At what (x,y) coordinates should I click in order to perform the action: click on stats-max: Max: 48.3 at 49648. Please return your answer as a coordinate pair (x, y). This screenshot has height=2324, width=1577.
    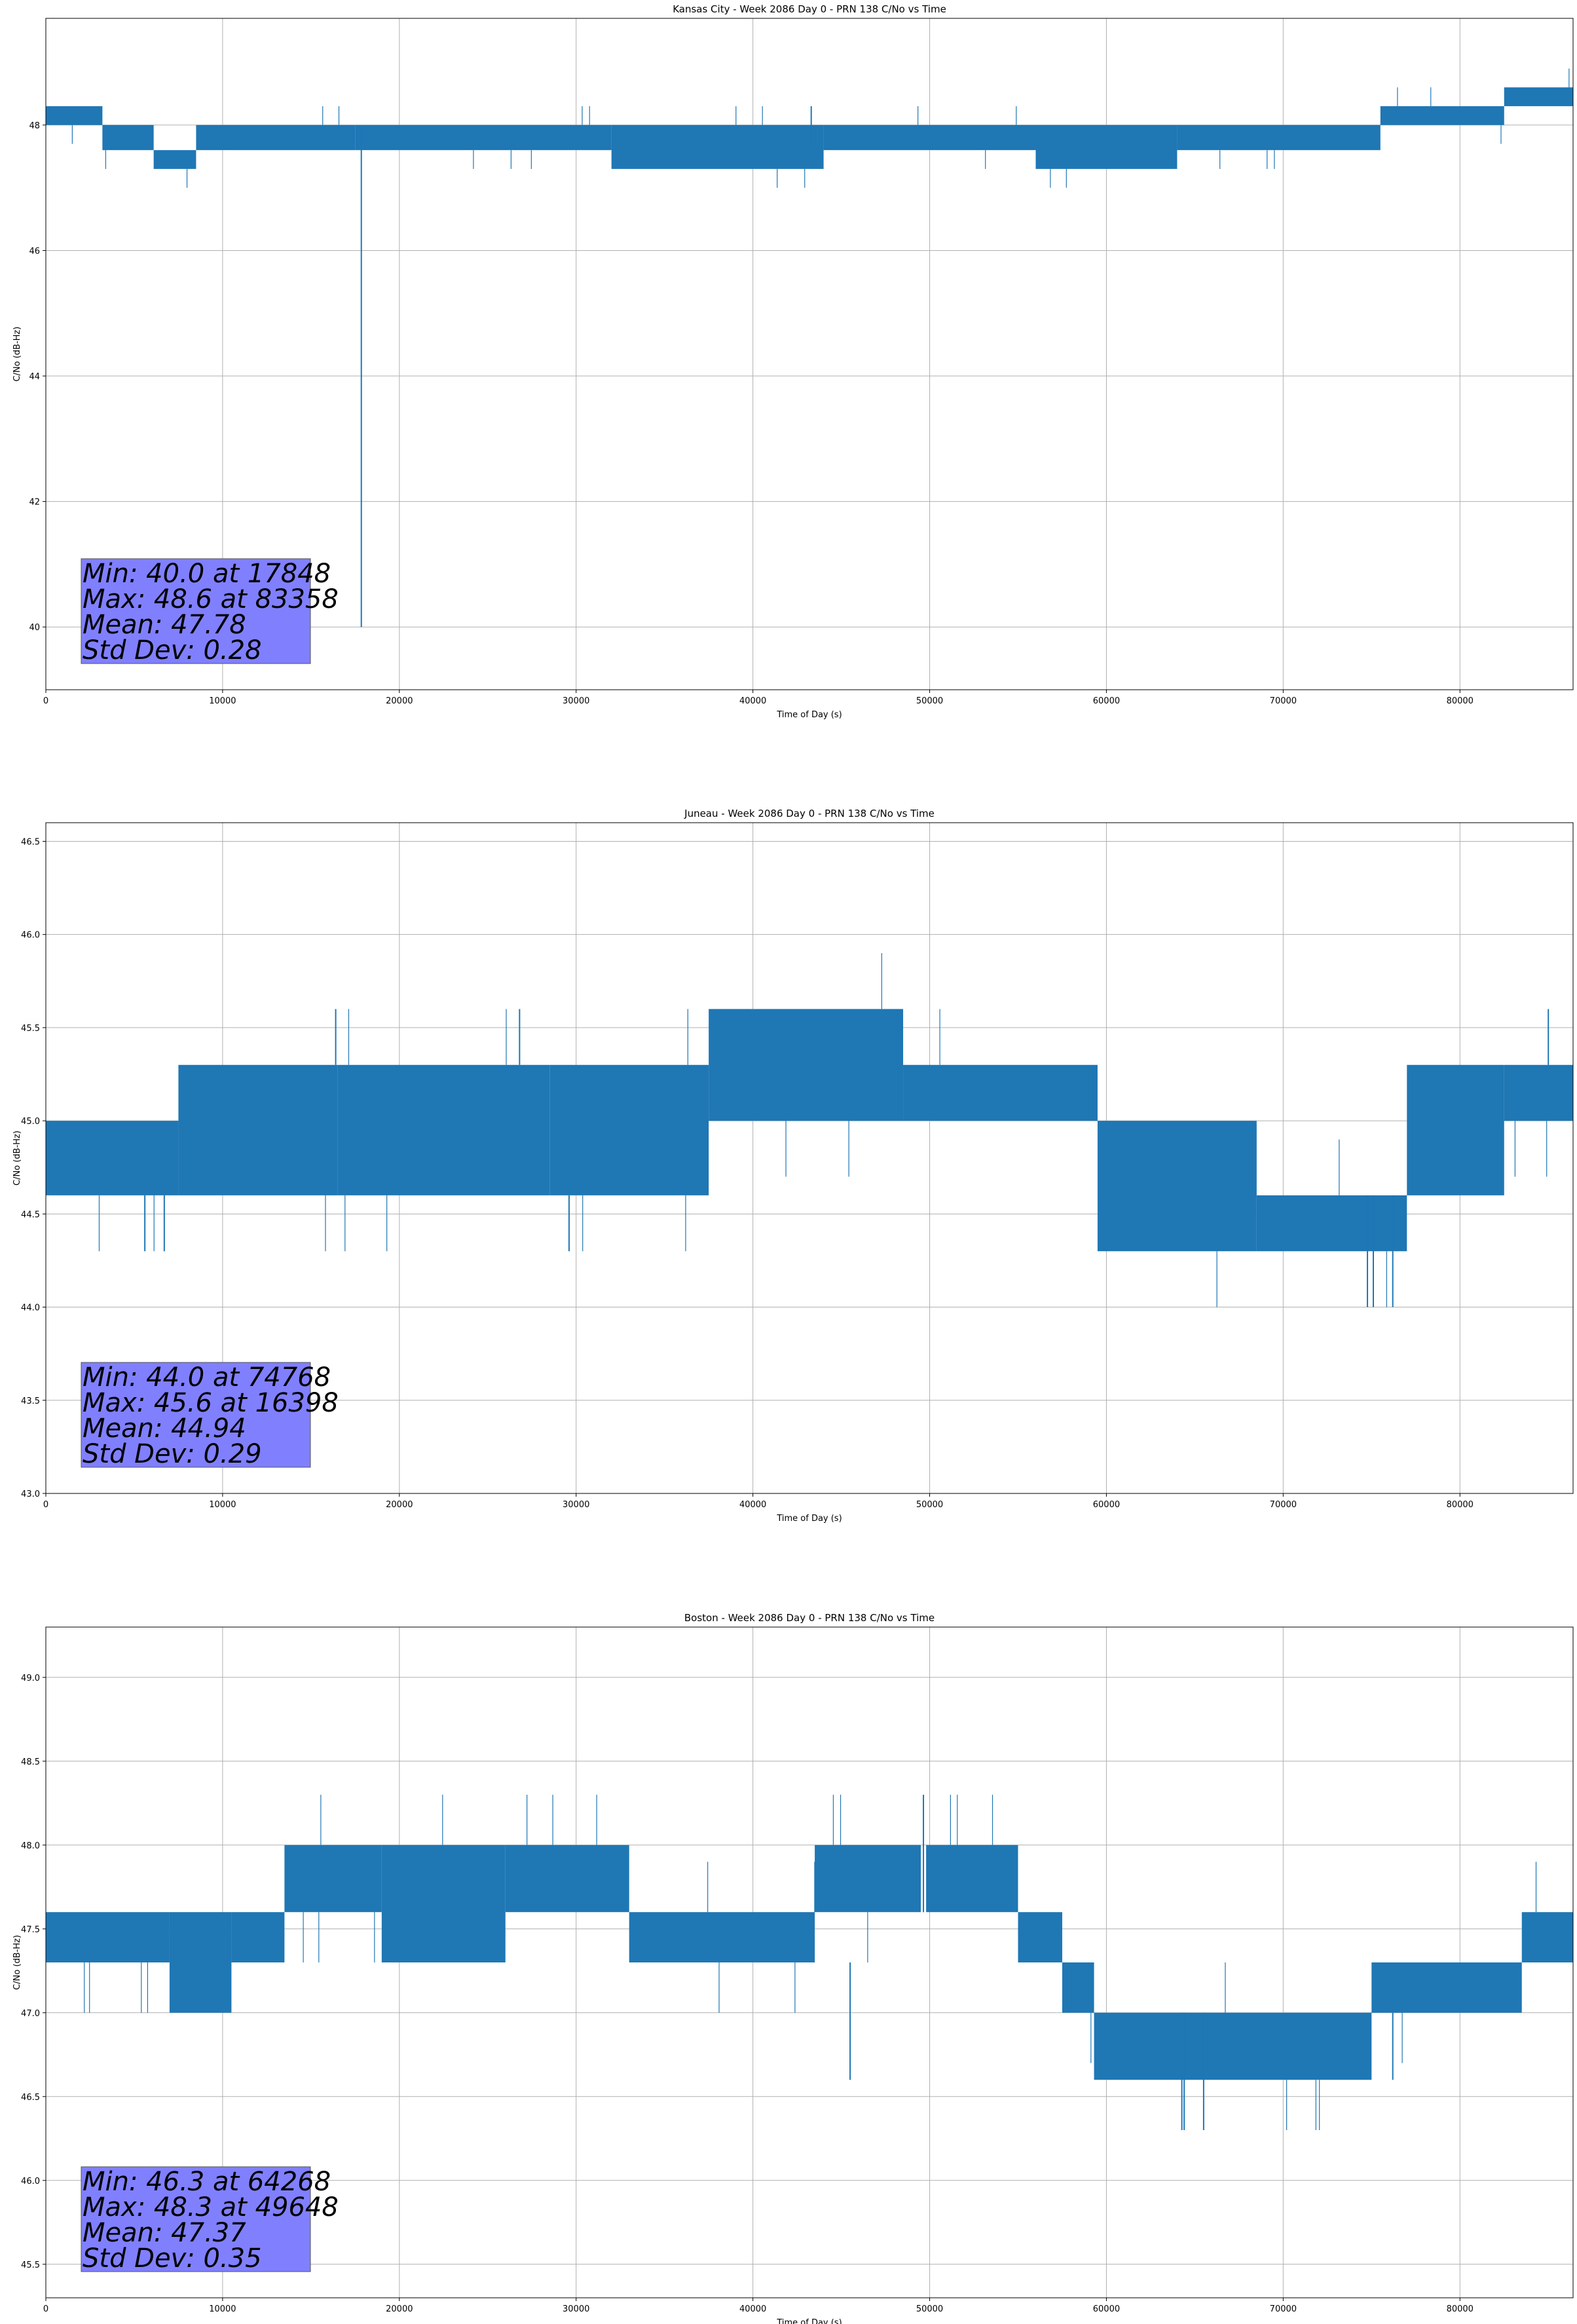
    Looking at the image, I should click on (211, 2207).